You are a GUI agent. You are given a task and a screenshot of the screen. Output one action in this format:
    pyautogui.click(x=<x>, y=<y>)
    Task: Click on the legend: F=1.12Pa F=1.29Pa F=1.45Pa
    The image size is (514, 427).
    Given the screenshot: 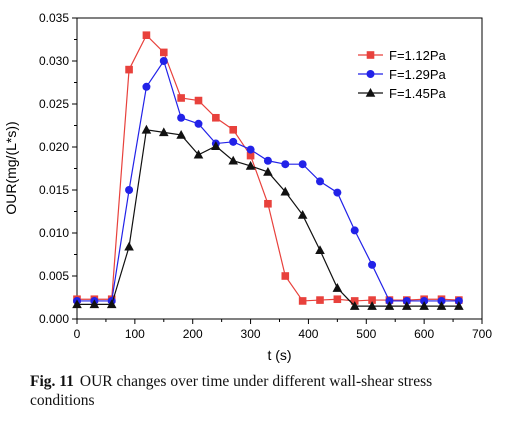 What is the action you would take?
    pyautogui.click(x=402, y=74)
    